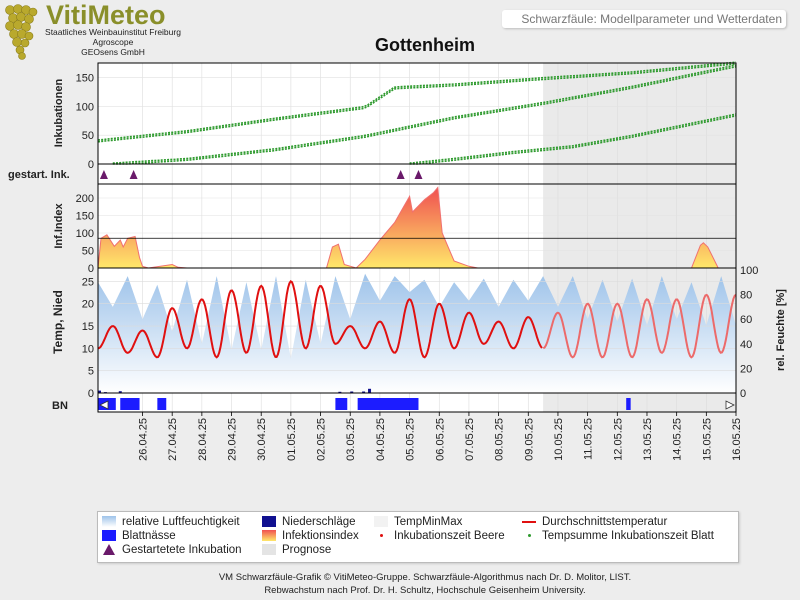  Describe the element at coordinates (746, 369) in the screenshot. I see `y-right-tick-label: 20` at that location.